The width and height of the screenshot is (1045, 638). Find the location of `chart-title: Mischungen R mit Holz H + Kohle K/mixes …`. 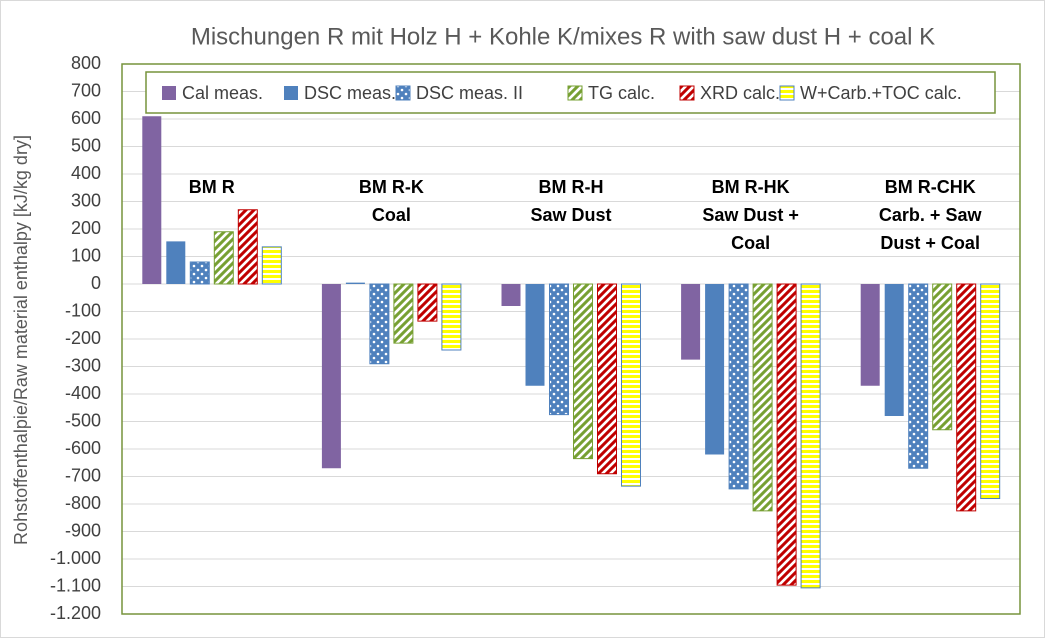

chart-title: Mischungen R mit Holz H + Kohle K/mixes … is located at coordinates (563, 36).